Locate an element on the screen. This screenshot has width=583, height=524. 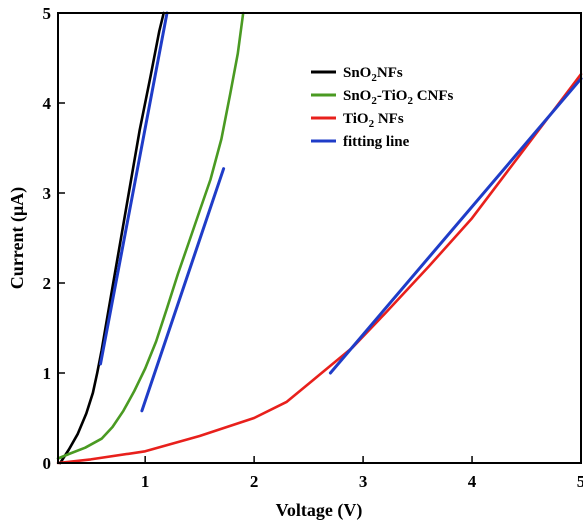
y-tick-label-1: 1 is located at coordinates (47, 373).